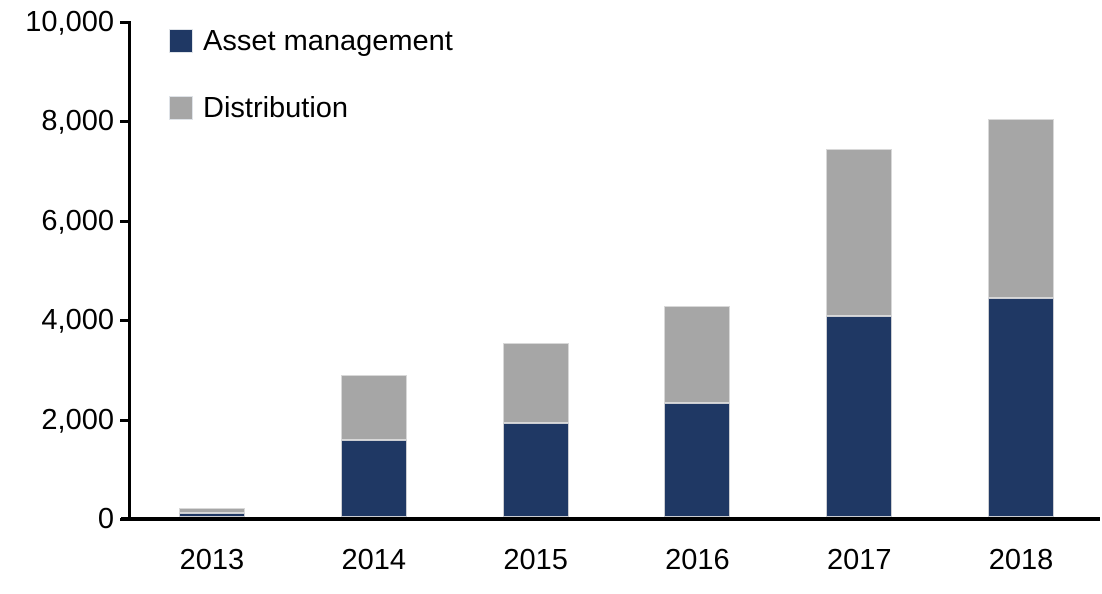 This screenshot has height=594, width=1102. I want to click on bar-group-2015, so click(536, 269).